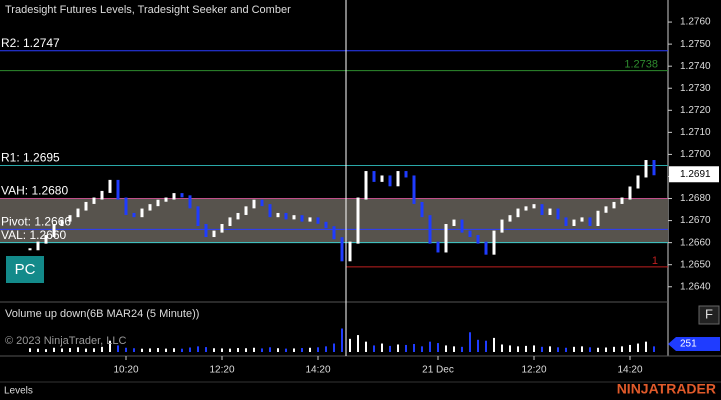 The width and height of the screenshot is (721, 400). What do you see at coordinates (438, 370) in the screenshot?
I see `x-tick-label: 21 Dec` at bounding box center [438, 370].